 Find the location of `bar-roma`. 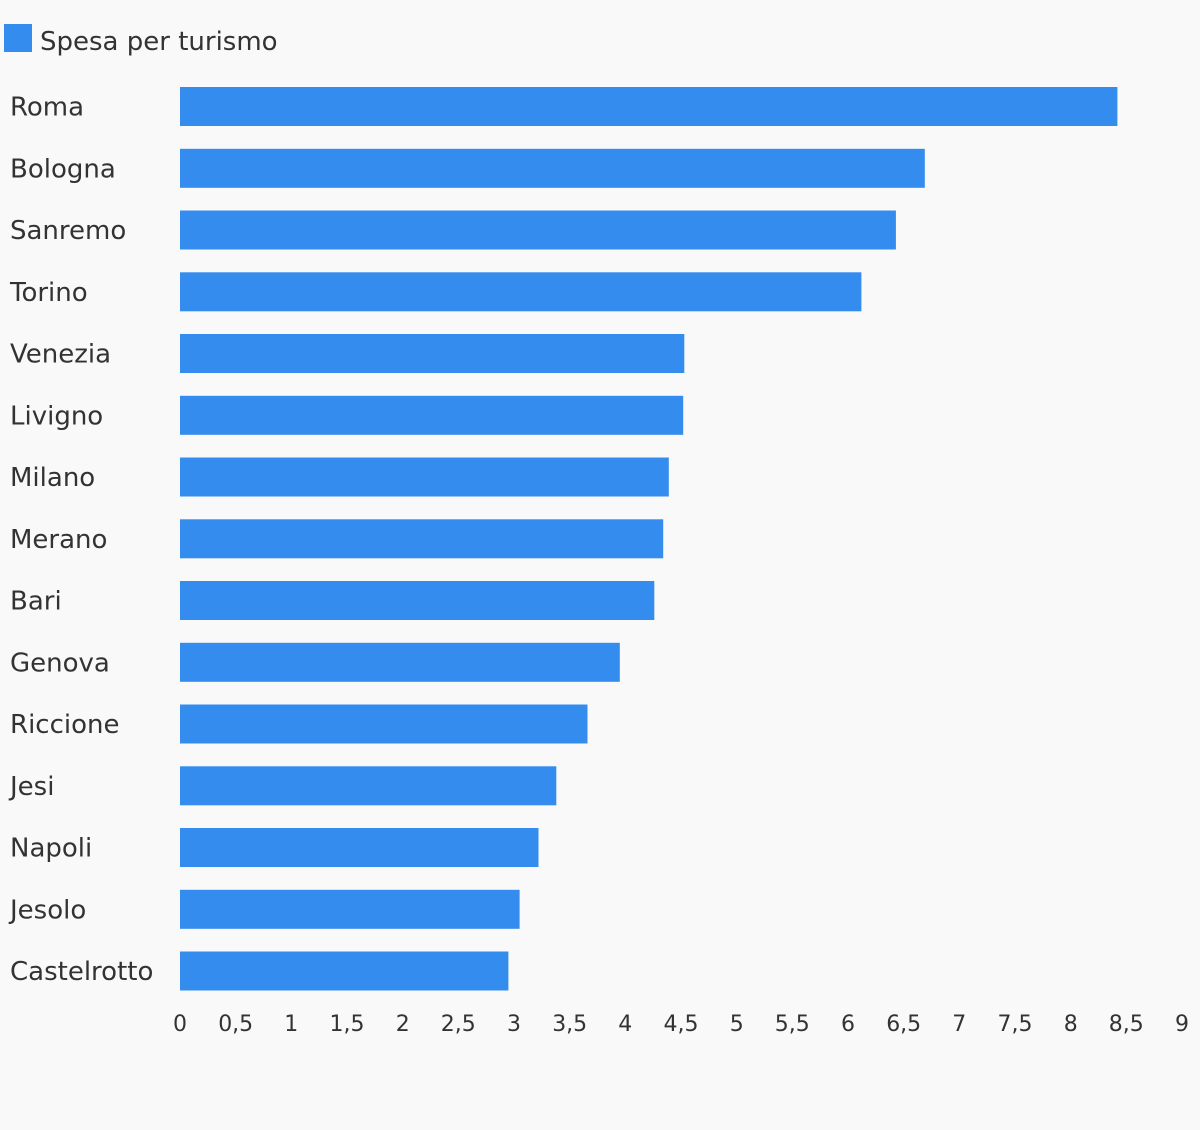

bar-roma is located at coordinates (649, 106).